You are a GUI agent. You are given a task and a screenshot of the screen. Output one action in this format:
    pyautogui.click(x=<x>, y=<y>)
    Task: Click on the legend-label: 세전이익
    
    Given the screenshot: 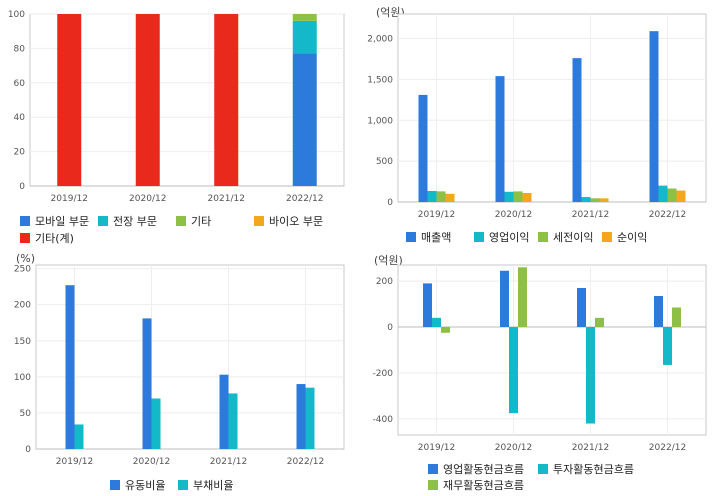 What is the action you would take?
    pyautogui.click(x=573, y=237)
    